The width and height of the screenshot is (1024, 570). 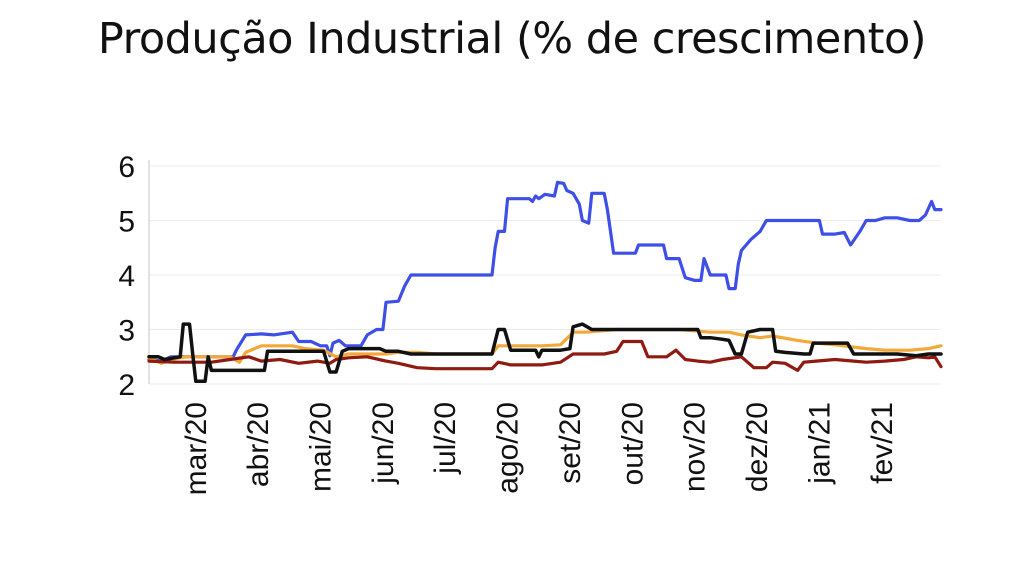 What do you see at coordinates (819, 443) in the screenshot?
I see `x-tick-label: jan/21` at bounding box center [819, 443].